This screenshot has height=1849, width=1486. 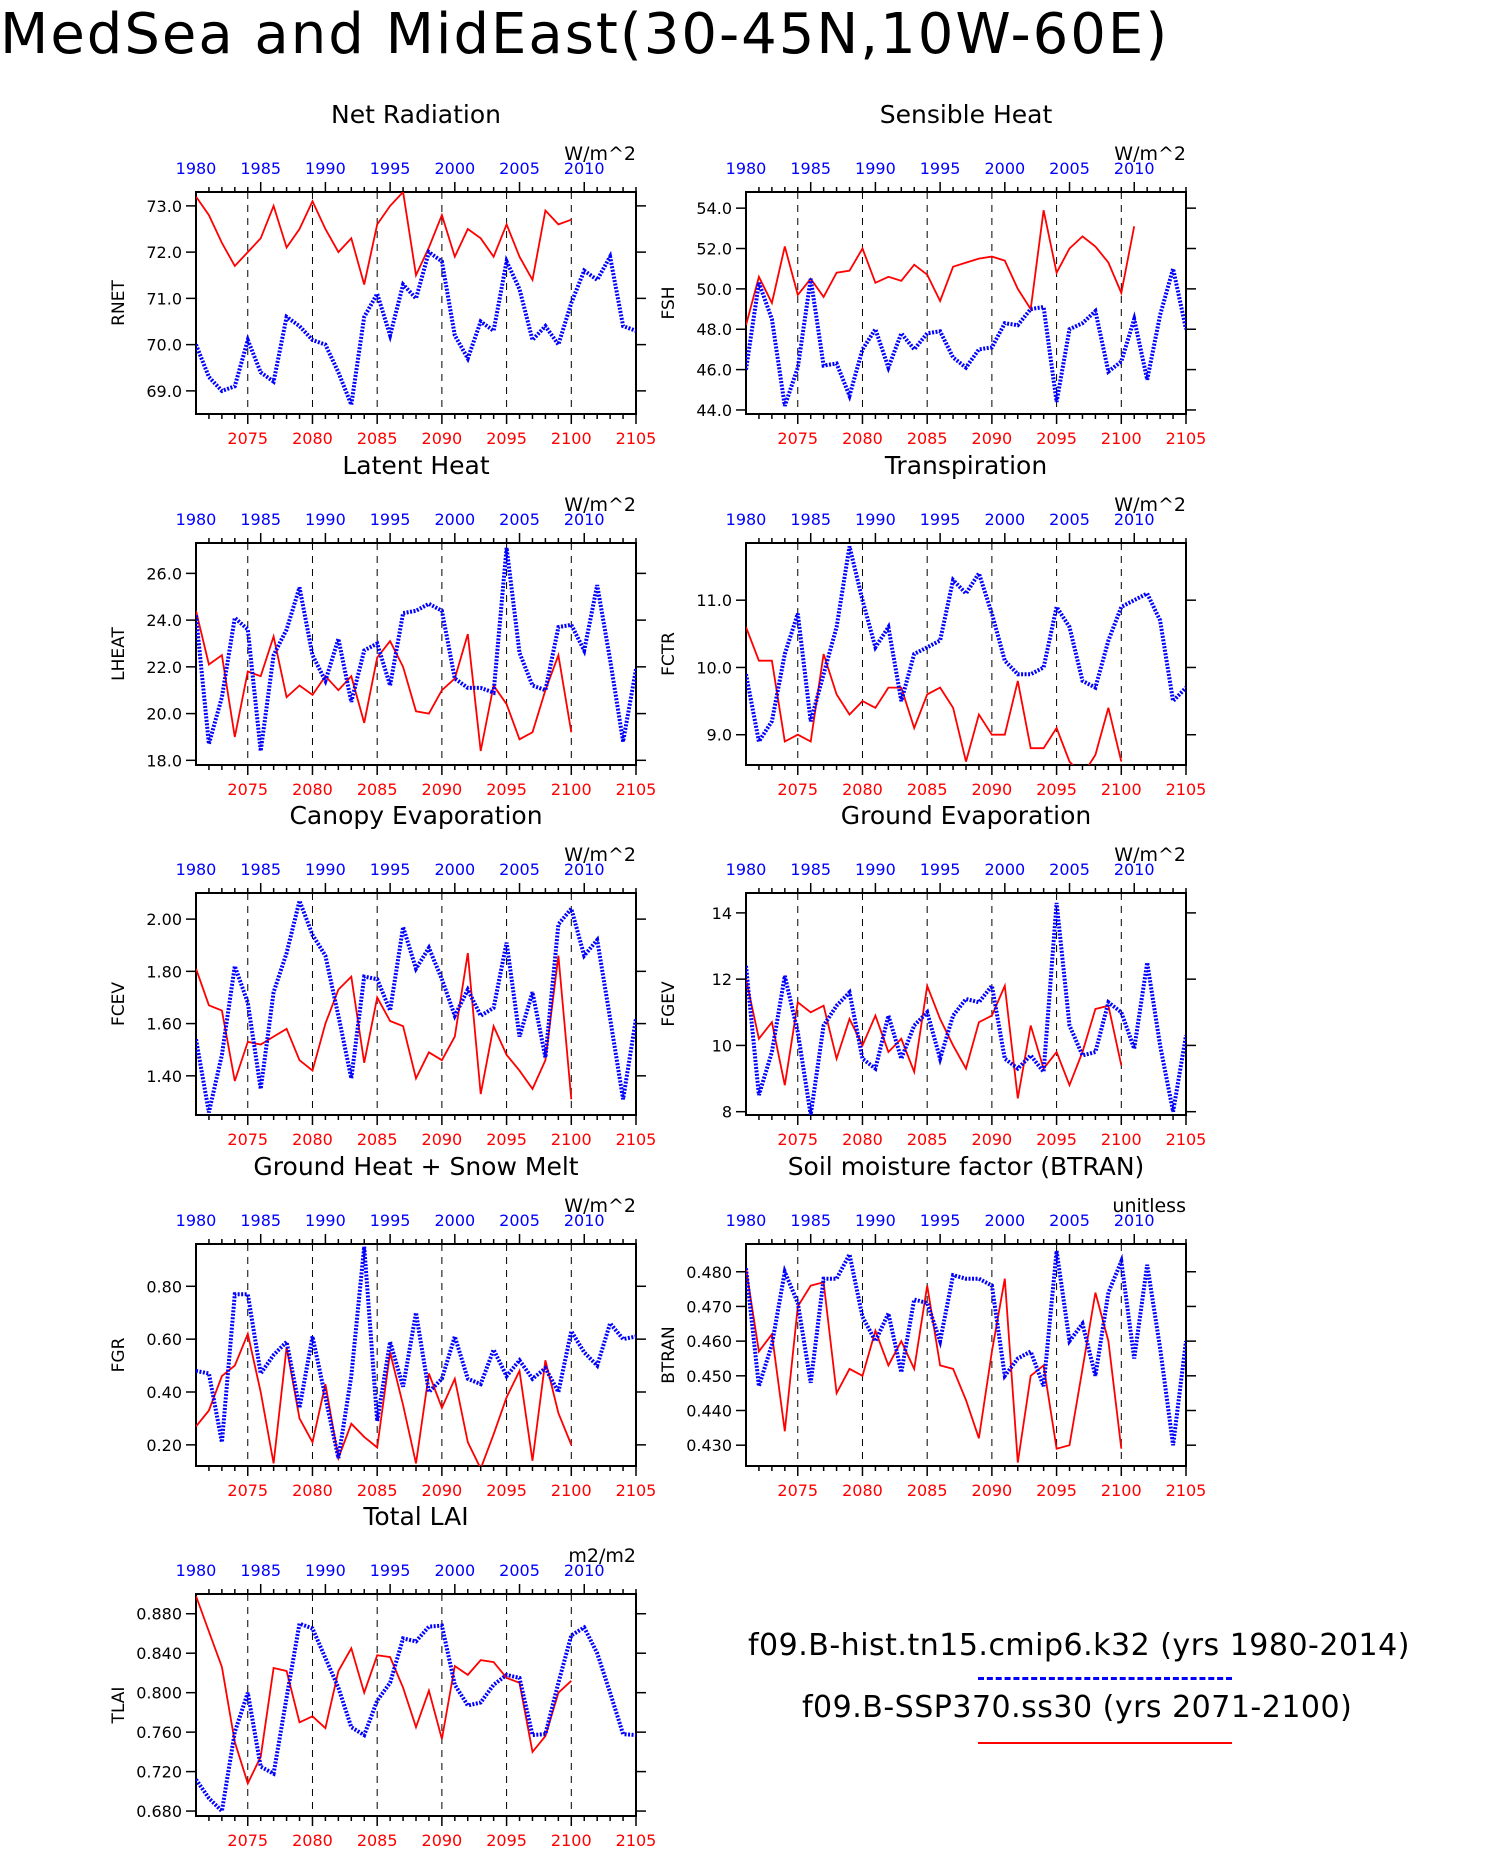 What do you see at coordinates (965, 465) in the screenshot?
I see `panel-title: Transpiration` at bounding box center [965, 465].